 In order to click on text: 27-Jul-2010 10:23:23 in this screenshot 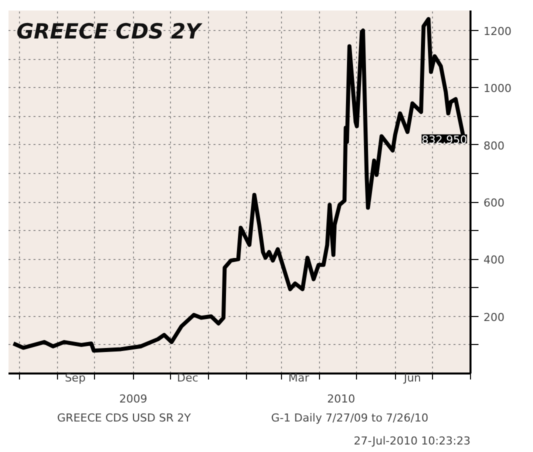, I will do `click(412, 441)`.